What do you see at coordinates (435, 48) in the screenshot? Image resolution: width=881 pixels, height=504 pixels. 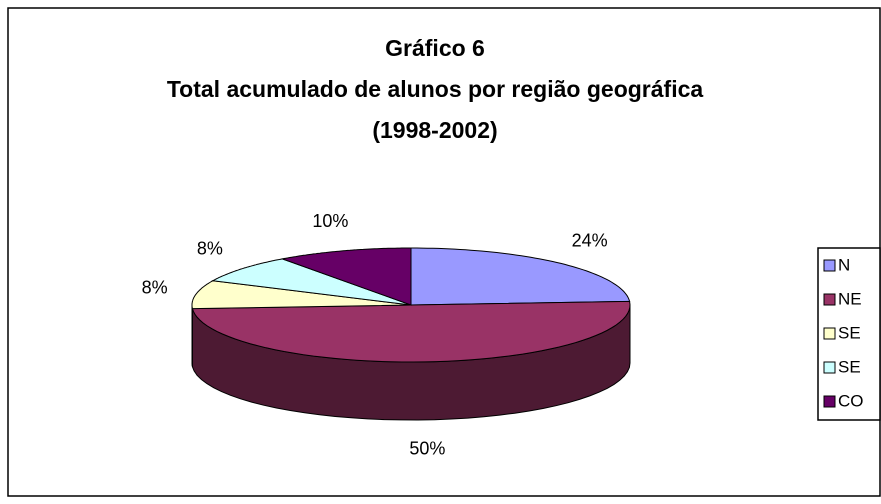 I see `chart-title: Gráfico 6` at bounding box center [435, 48].